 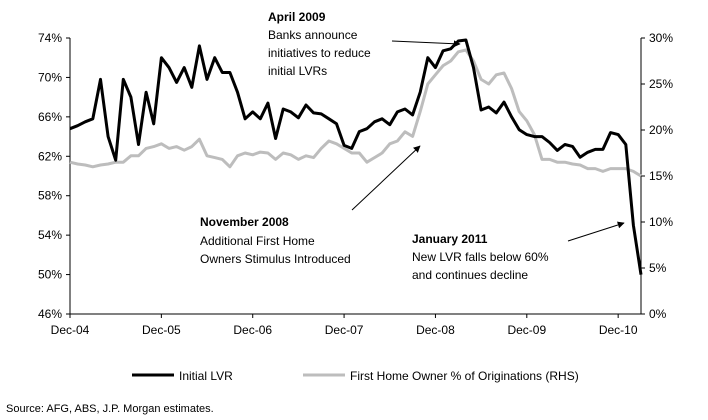 What do you see at coordinates (54, 176) in the screenshot?
I see `left-axis-ticks: 74% 70% 66% 62% 58% 54% 50% 46%` at bounding box center [54, 176].